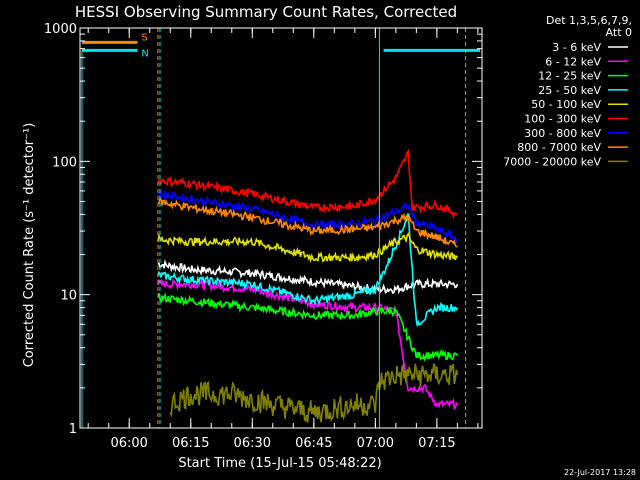  I want to click on y-tick-label: 10, so click(68, 296).